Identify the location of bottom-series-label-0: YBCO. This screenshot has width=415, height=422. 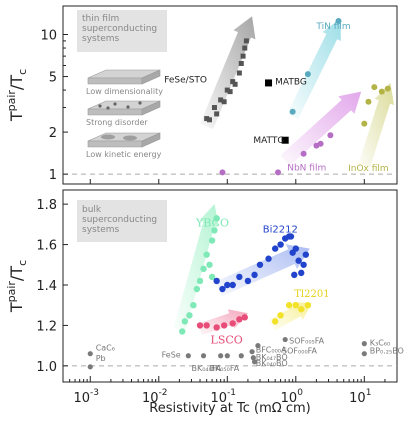
(212, 222).